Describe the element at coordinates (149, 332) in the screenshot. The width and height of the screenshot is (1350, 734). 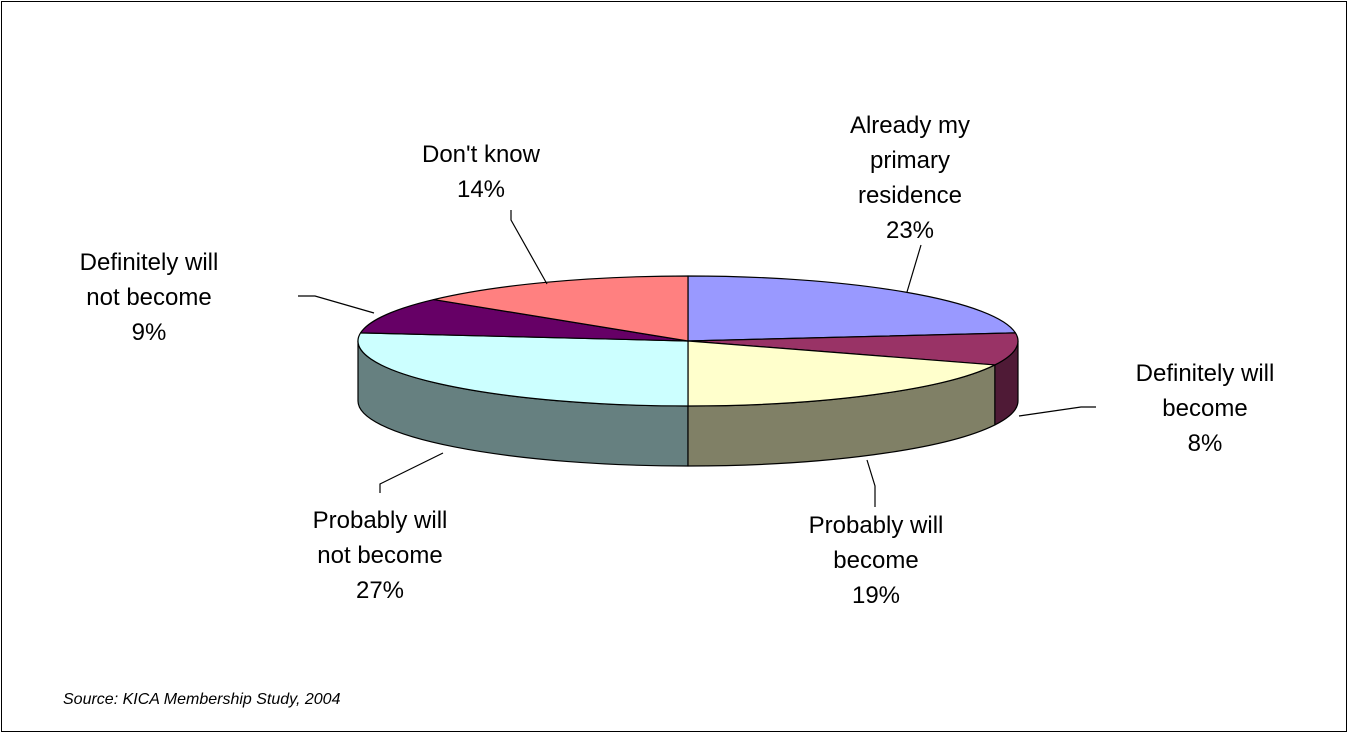
I see `slice-value-label: 9%` at that location.